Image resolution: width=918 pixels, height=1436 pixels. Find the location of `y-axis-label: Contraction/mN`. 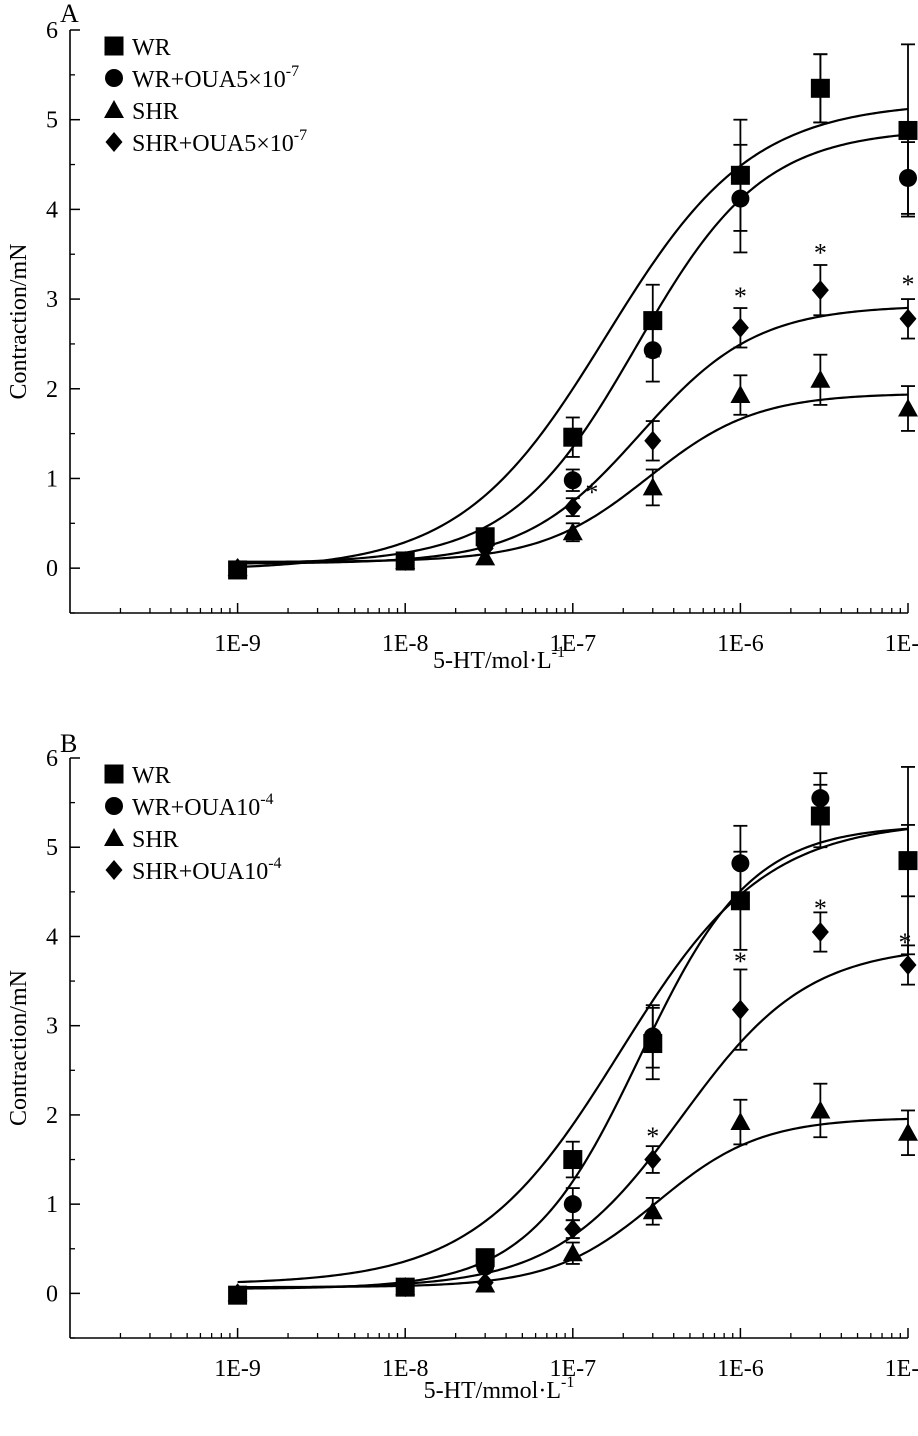

y-axis-label: Contraction/mN is located at coordinates (19, 322).